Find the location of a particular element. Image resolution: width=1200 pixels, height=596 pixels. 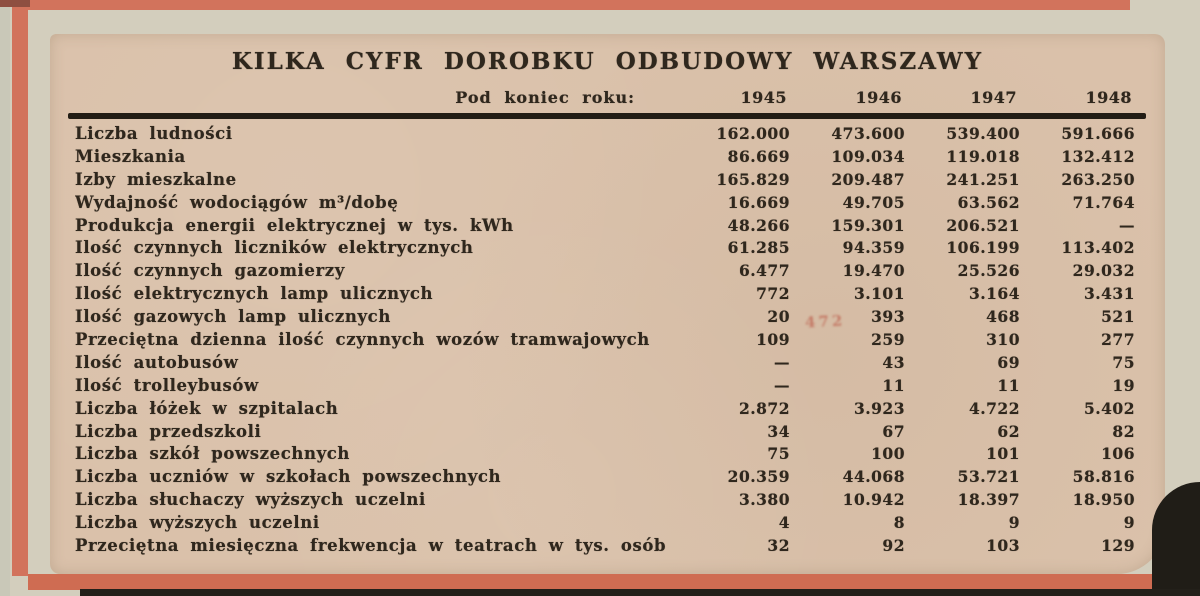

value-1948: 113.402 is located at coordinates (1098, 248).